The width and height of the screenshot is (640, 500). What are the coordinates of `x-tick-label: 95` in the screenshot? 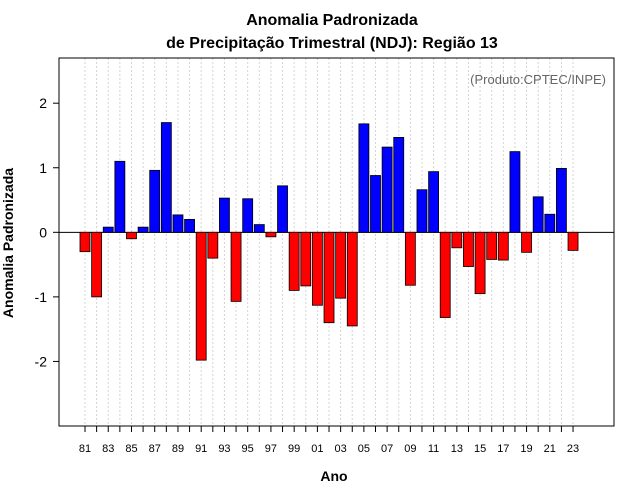 It's located at (248, 449).